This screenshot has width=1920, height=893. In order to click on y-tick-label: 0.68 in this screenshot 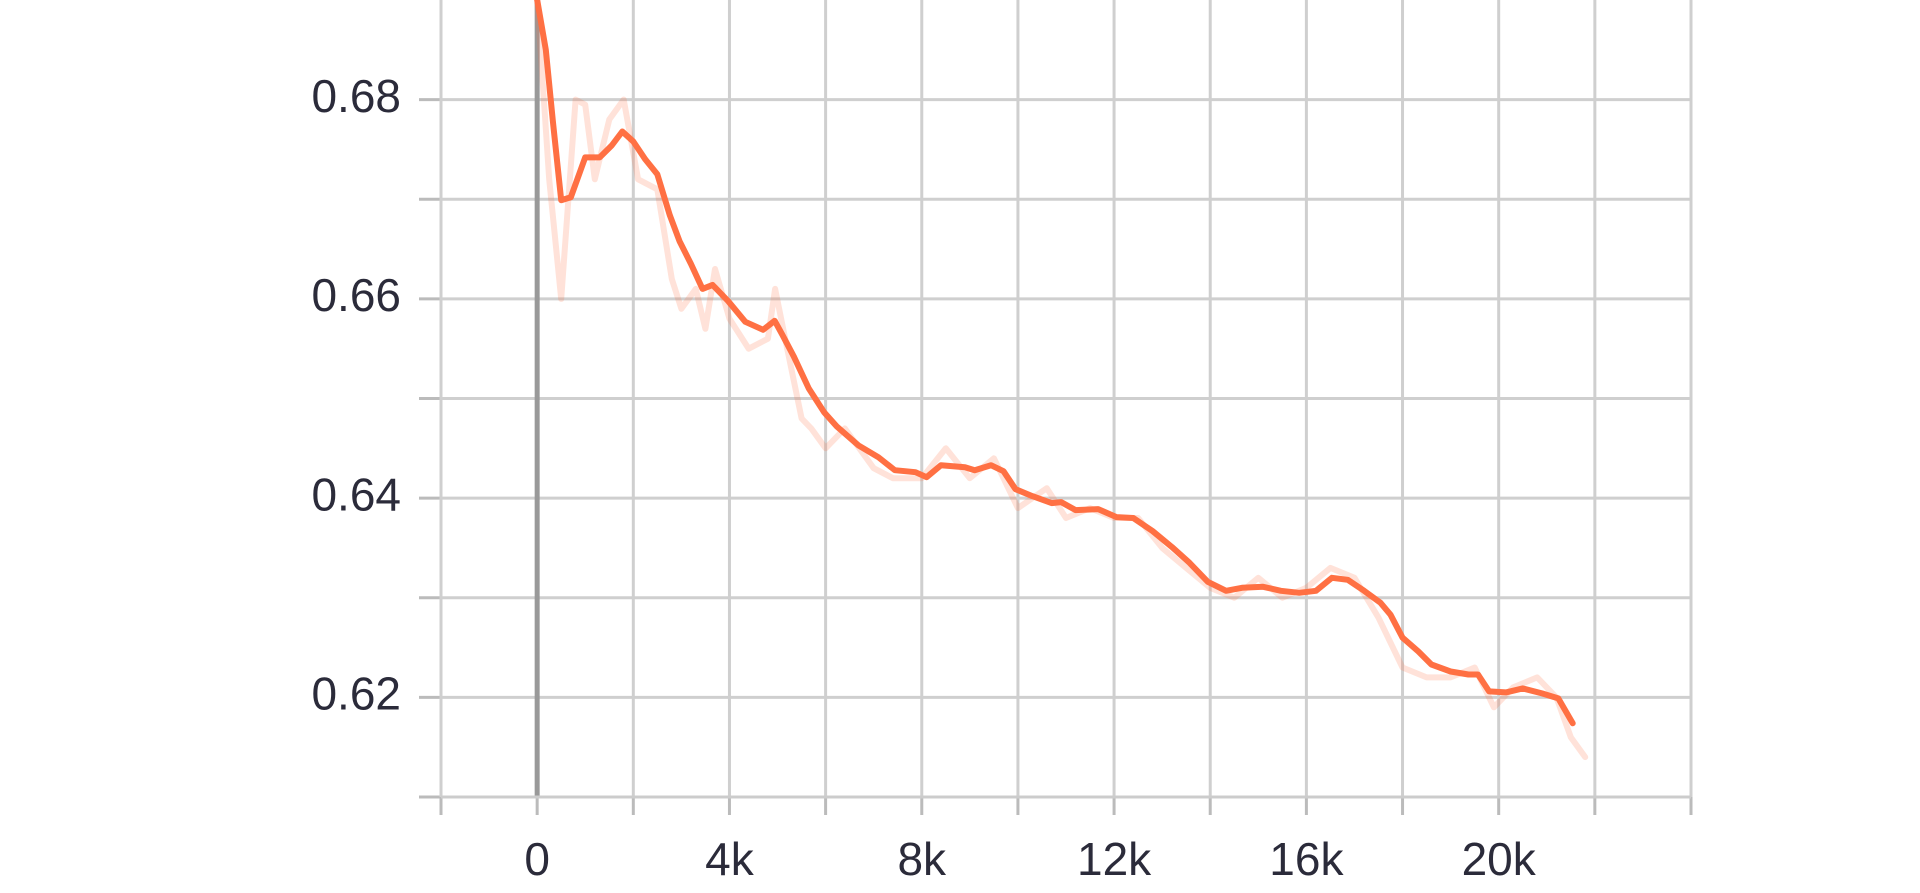, I will do `click(356, 96)`.